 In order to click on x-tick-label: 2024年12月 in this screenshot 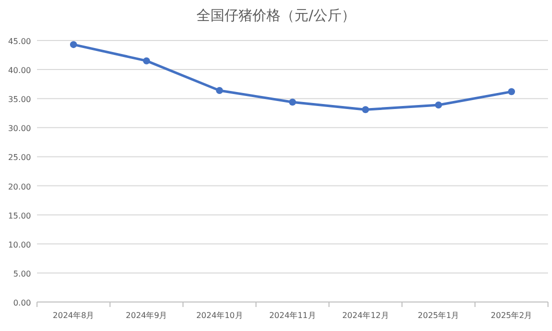, I will do `click(365, 315)`.